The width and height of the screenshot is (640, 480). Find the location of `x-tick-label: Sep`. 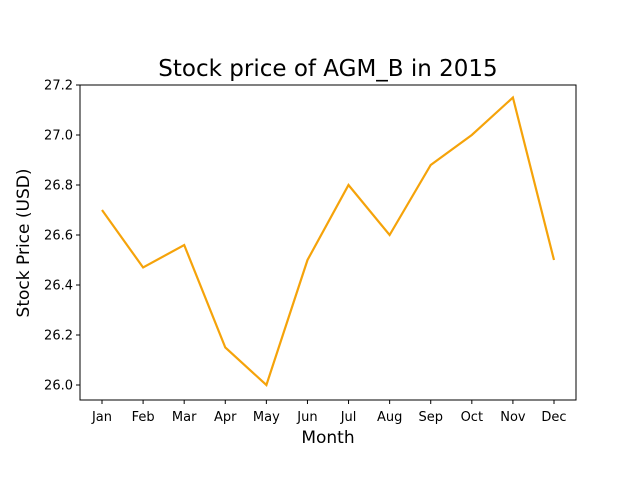

x-tick-label: Sep is located at coordinates (430, 417).